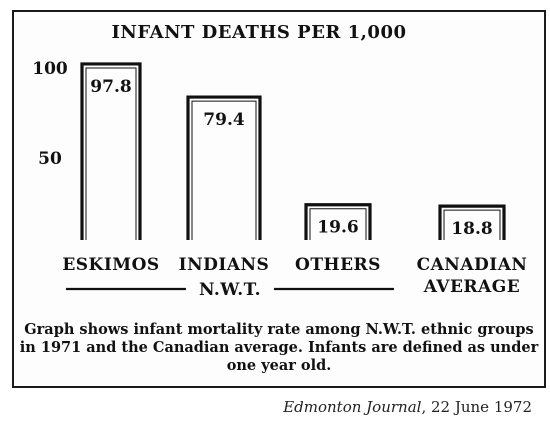 This screenshot has height=423, width=550. I want to click on caption-line: one year old., so click(279, 365).